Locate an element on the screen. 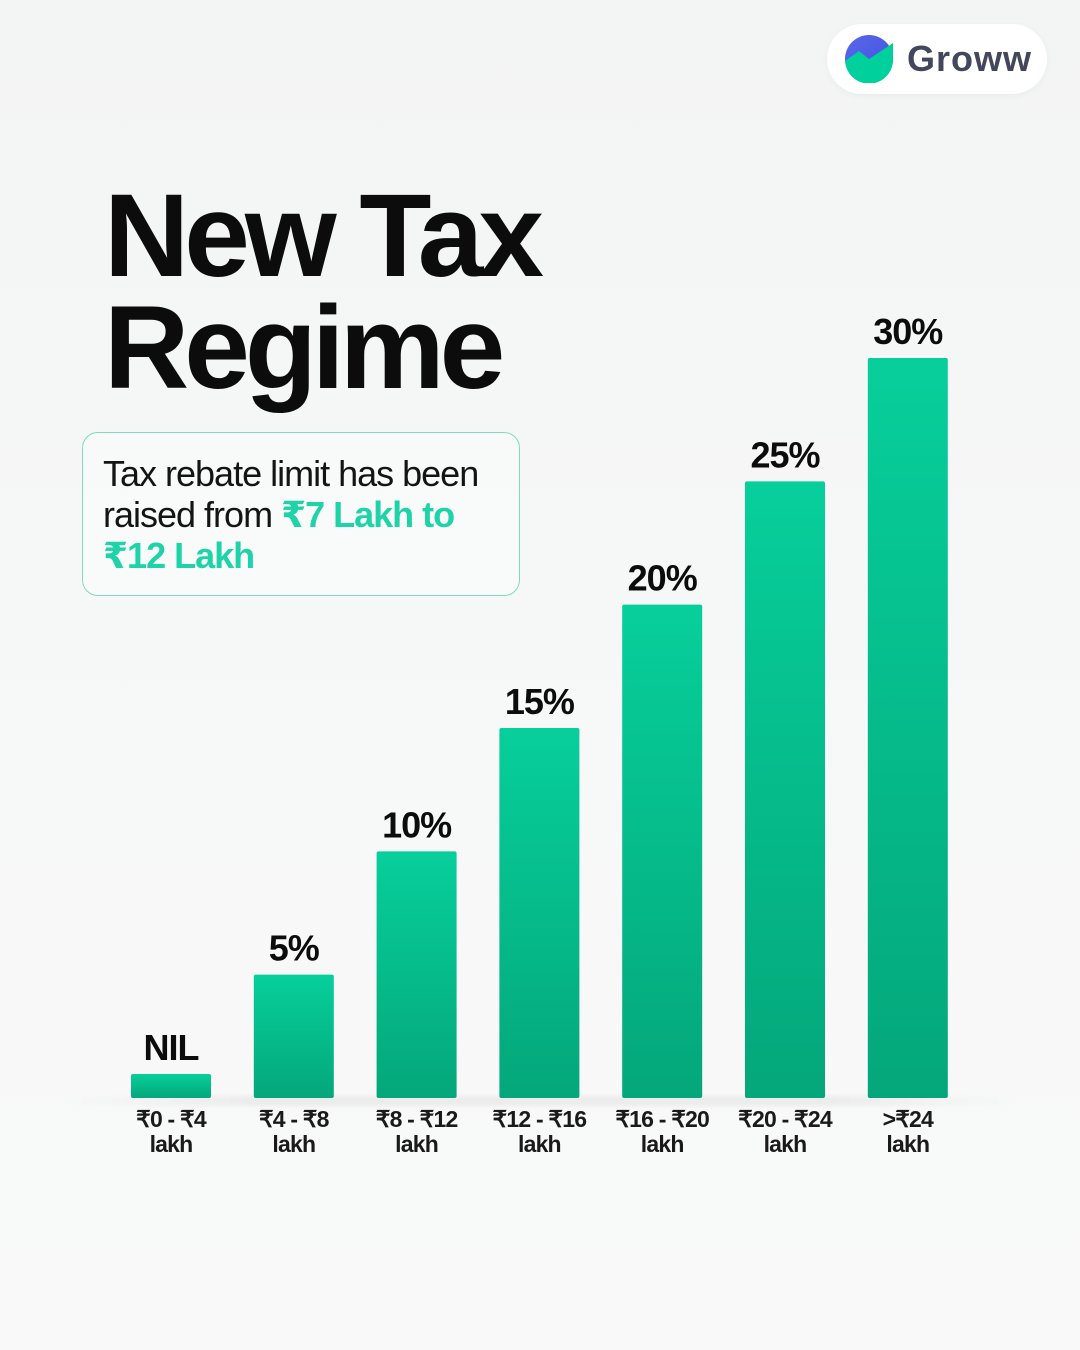  title-line-2: Regime is located at coordinates (304, 348).